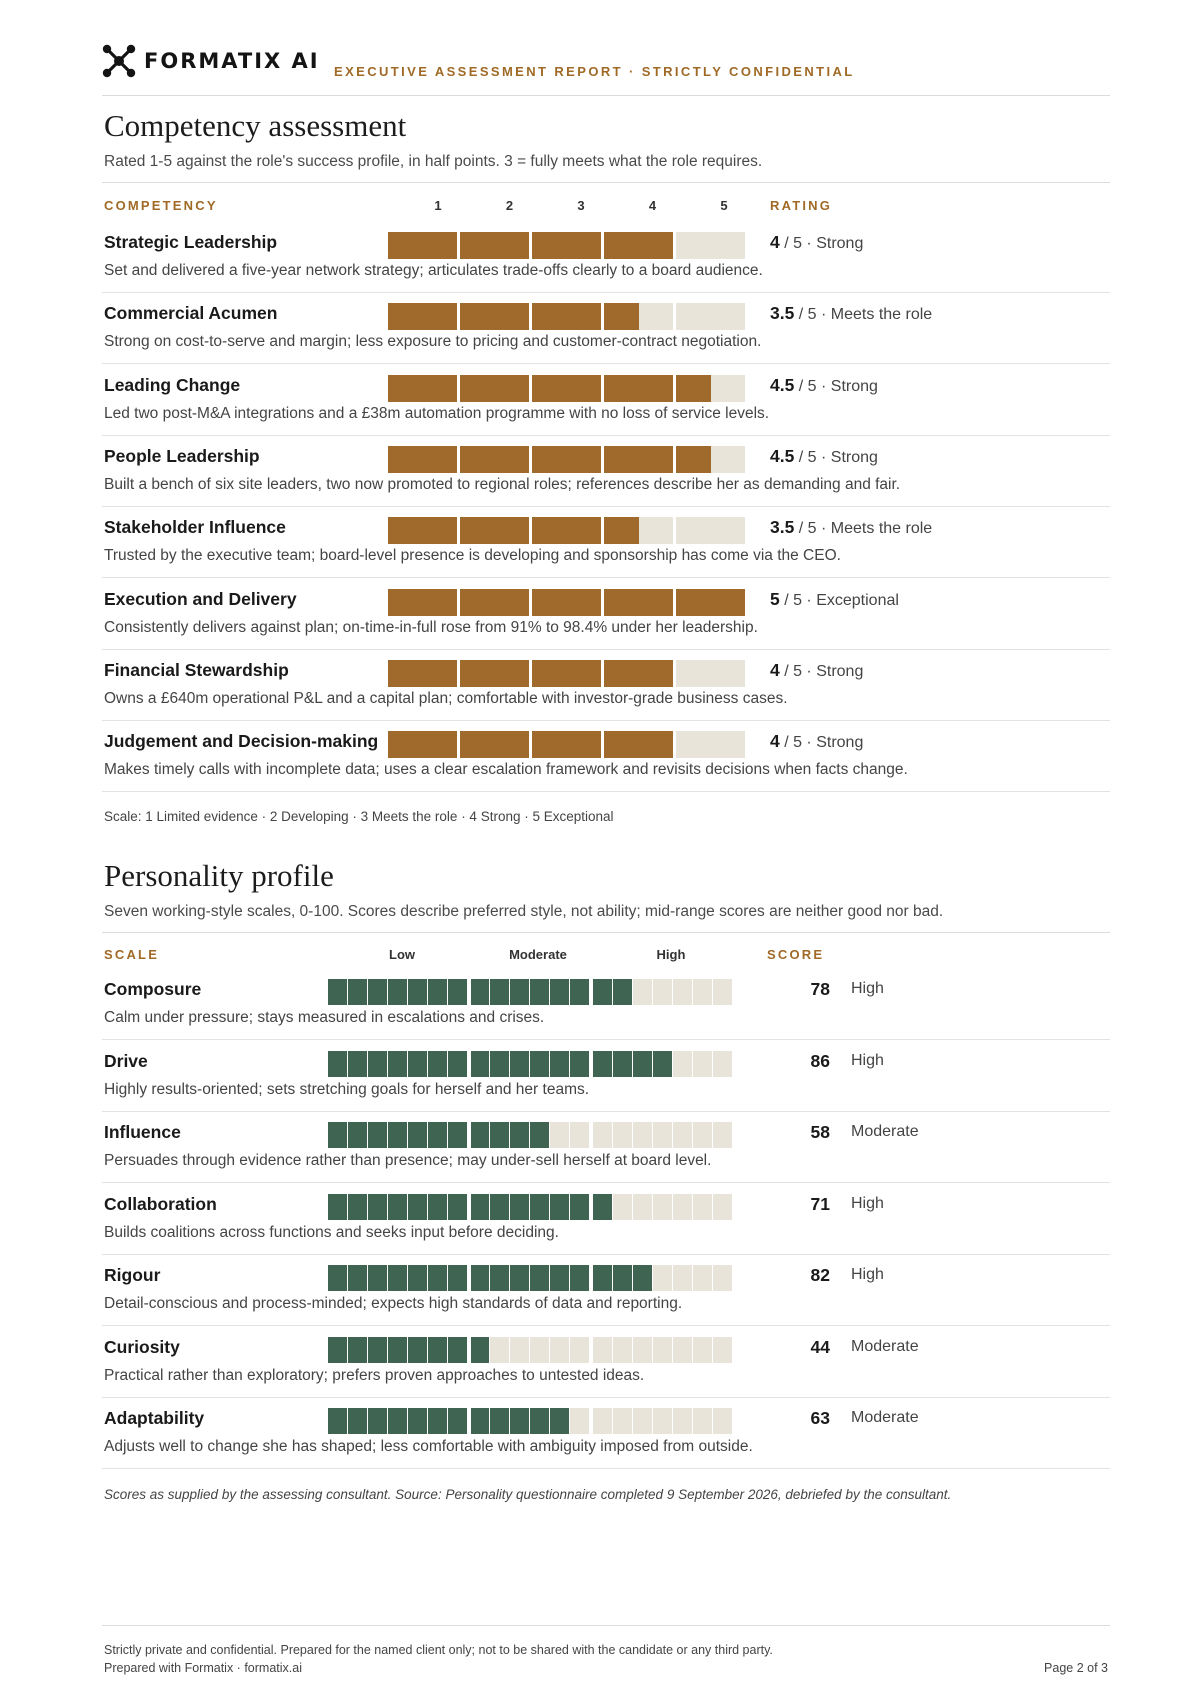  Describe the element at coordinates (606, 182) in the screenshot. I see `divider` at that location.